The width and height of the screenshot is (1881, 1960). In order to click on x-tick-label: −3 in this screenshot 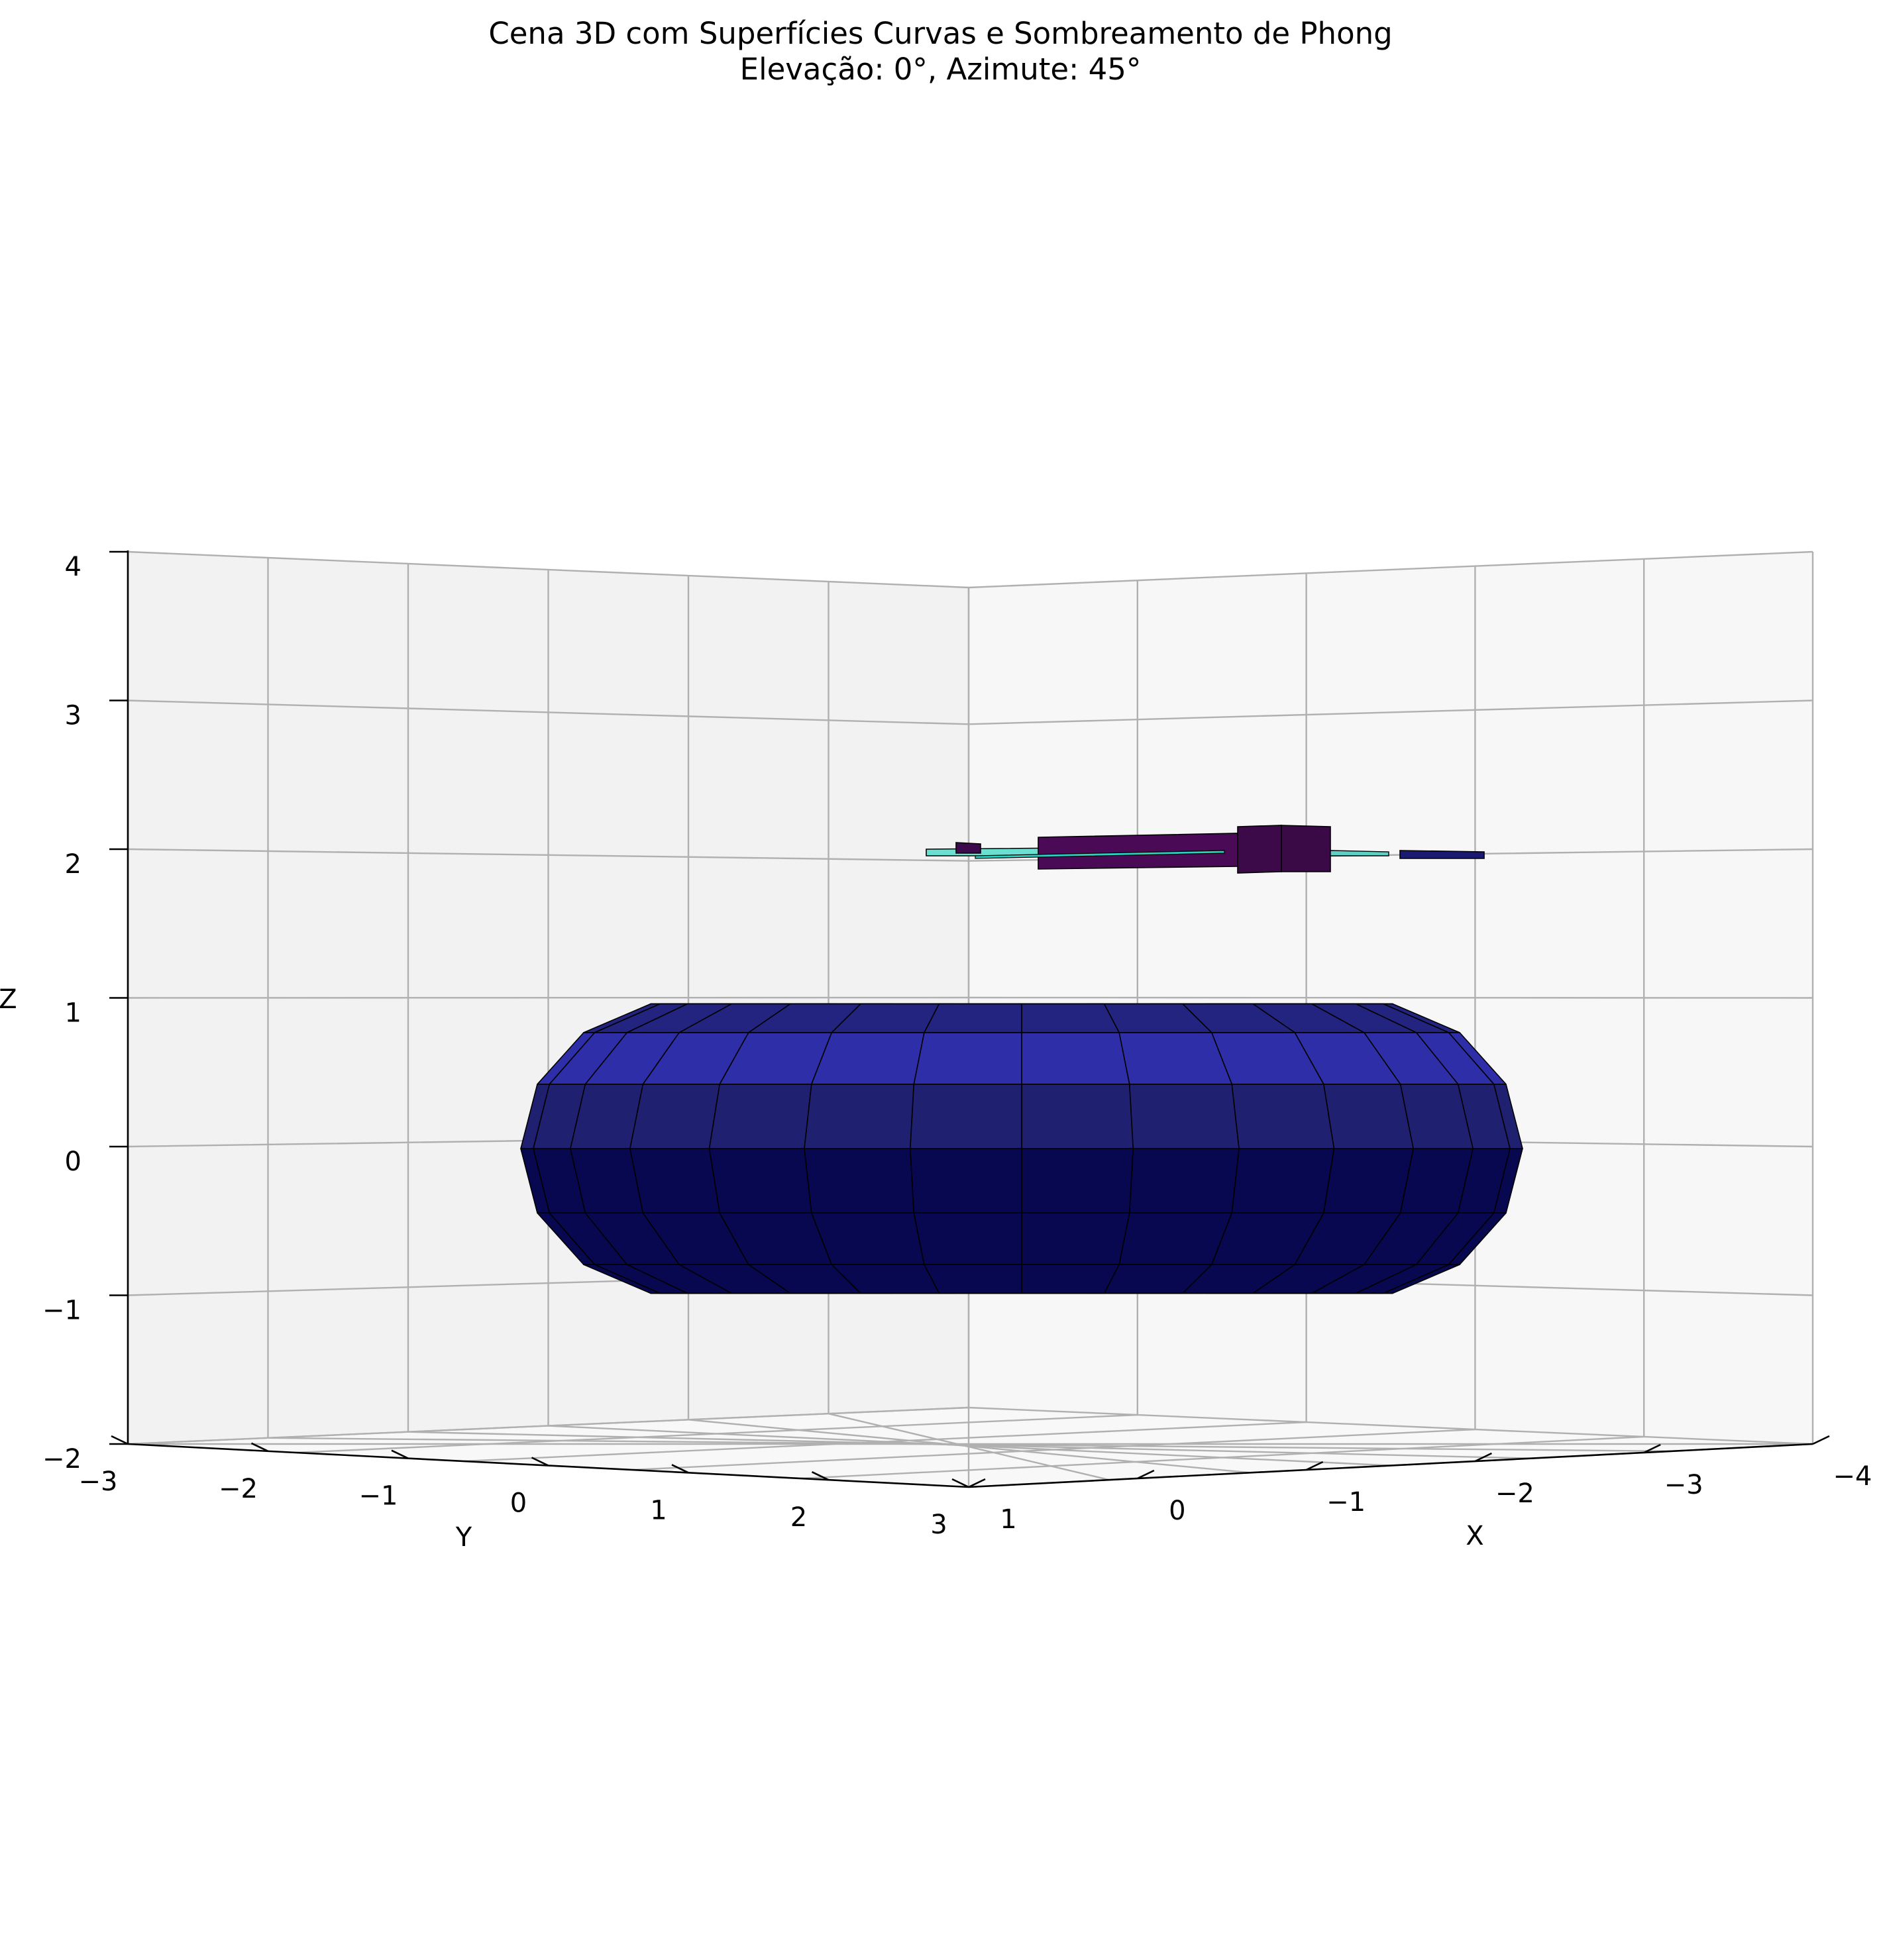, I will do `click(1684, 1485)`.